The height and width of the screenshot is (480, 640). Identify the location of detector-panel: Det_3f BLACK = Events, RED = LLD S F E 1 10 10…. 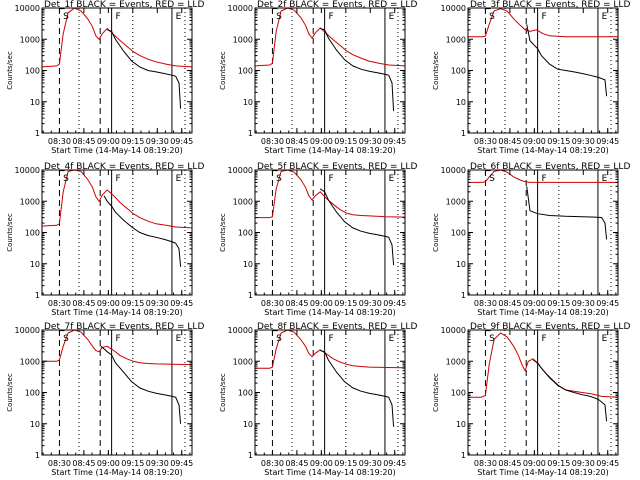
(531, 77).